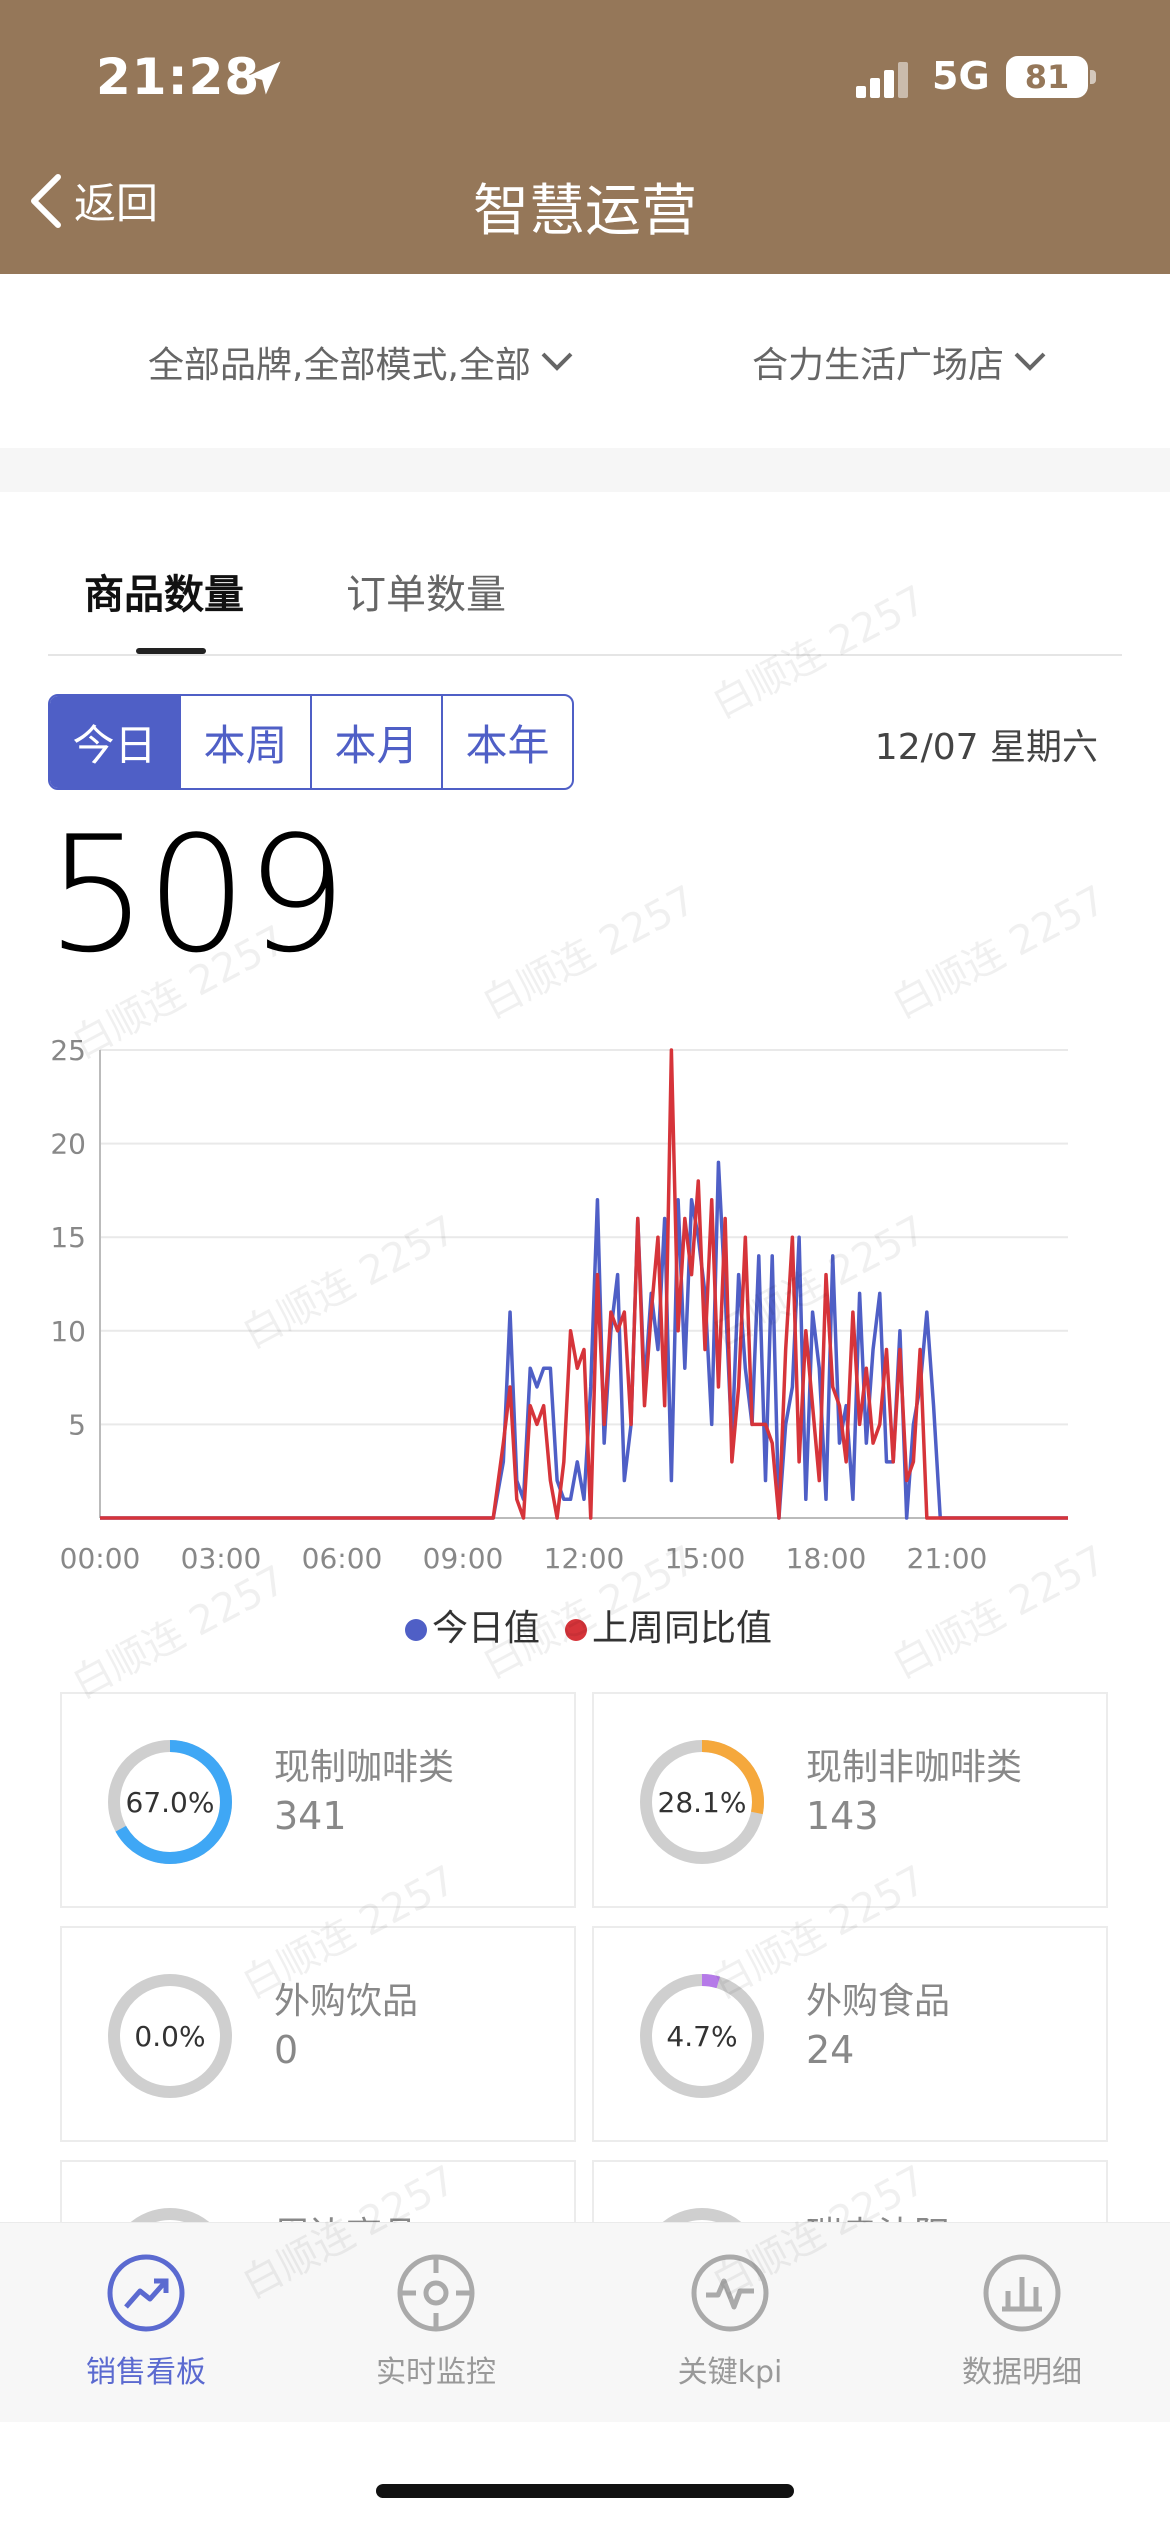 Image resolution: width=1170 pixels, height=2532 pixels. I want to click on store-filter-dropdown: 合力生活广场店, so click(899, 362).